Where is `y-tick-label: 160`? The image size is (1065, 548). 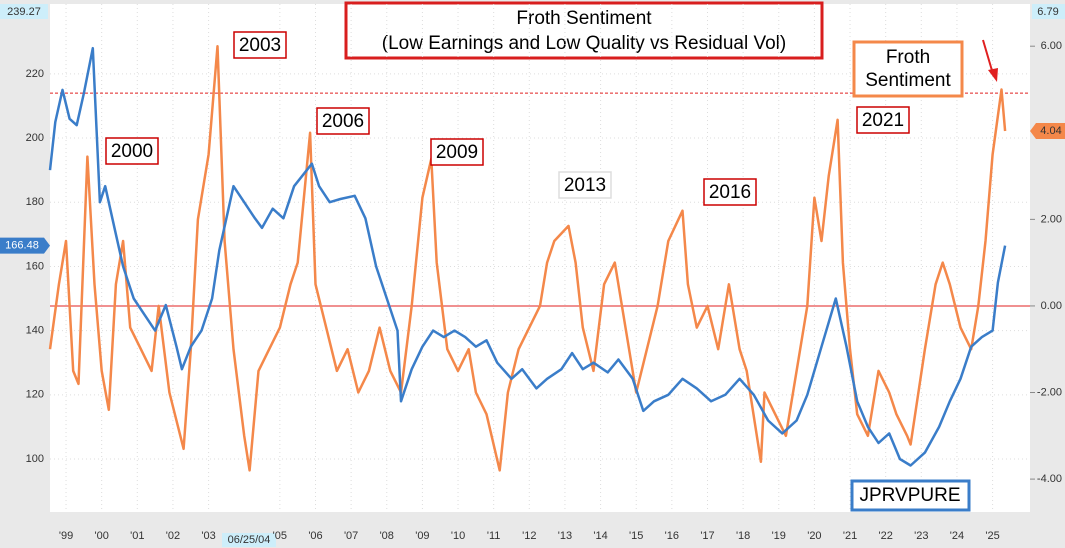 y-tick-label: 160 is located at coordinates (35, 266).